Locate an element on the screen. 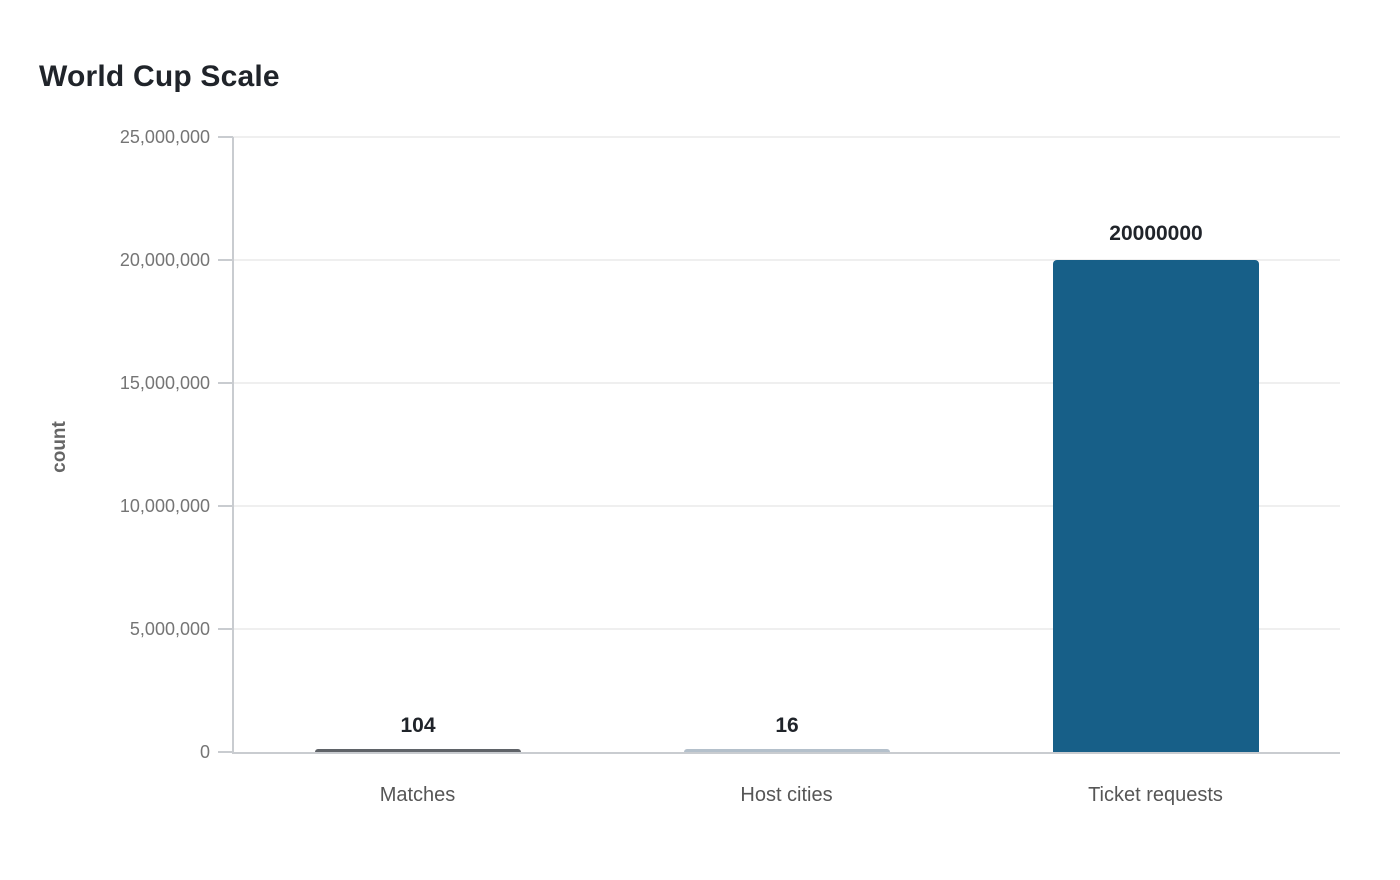 The width and height of the screenshot is (1400, 880). y-tick-label: 15,000,000 is located at coordinates (164, 383).